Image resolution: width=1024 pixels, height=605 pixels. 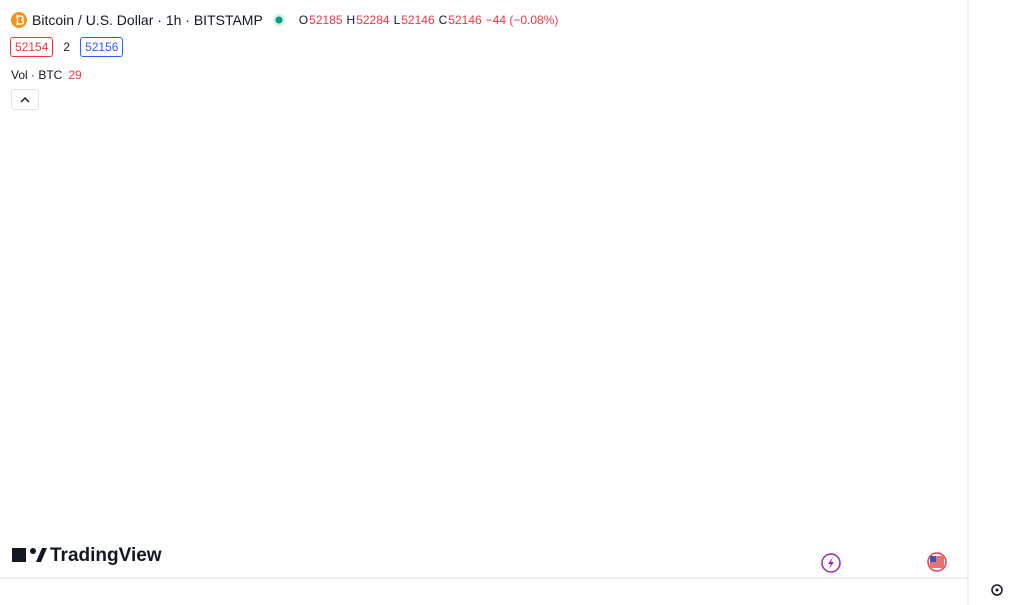 I want to click on status-core, so click(x=279, y=20).